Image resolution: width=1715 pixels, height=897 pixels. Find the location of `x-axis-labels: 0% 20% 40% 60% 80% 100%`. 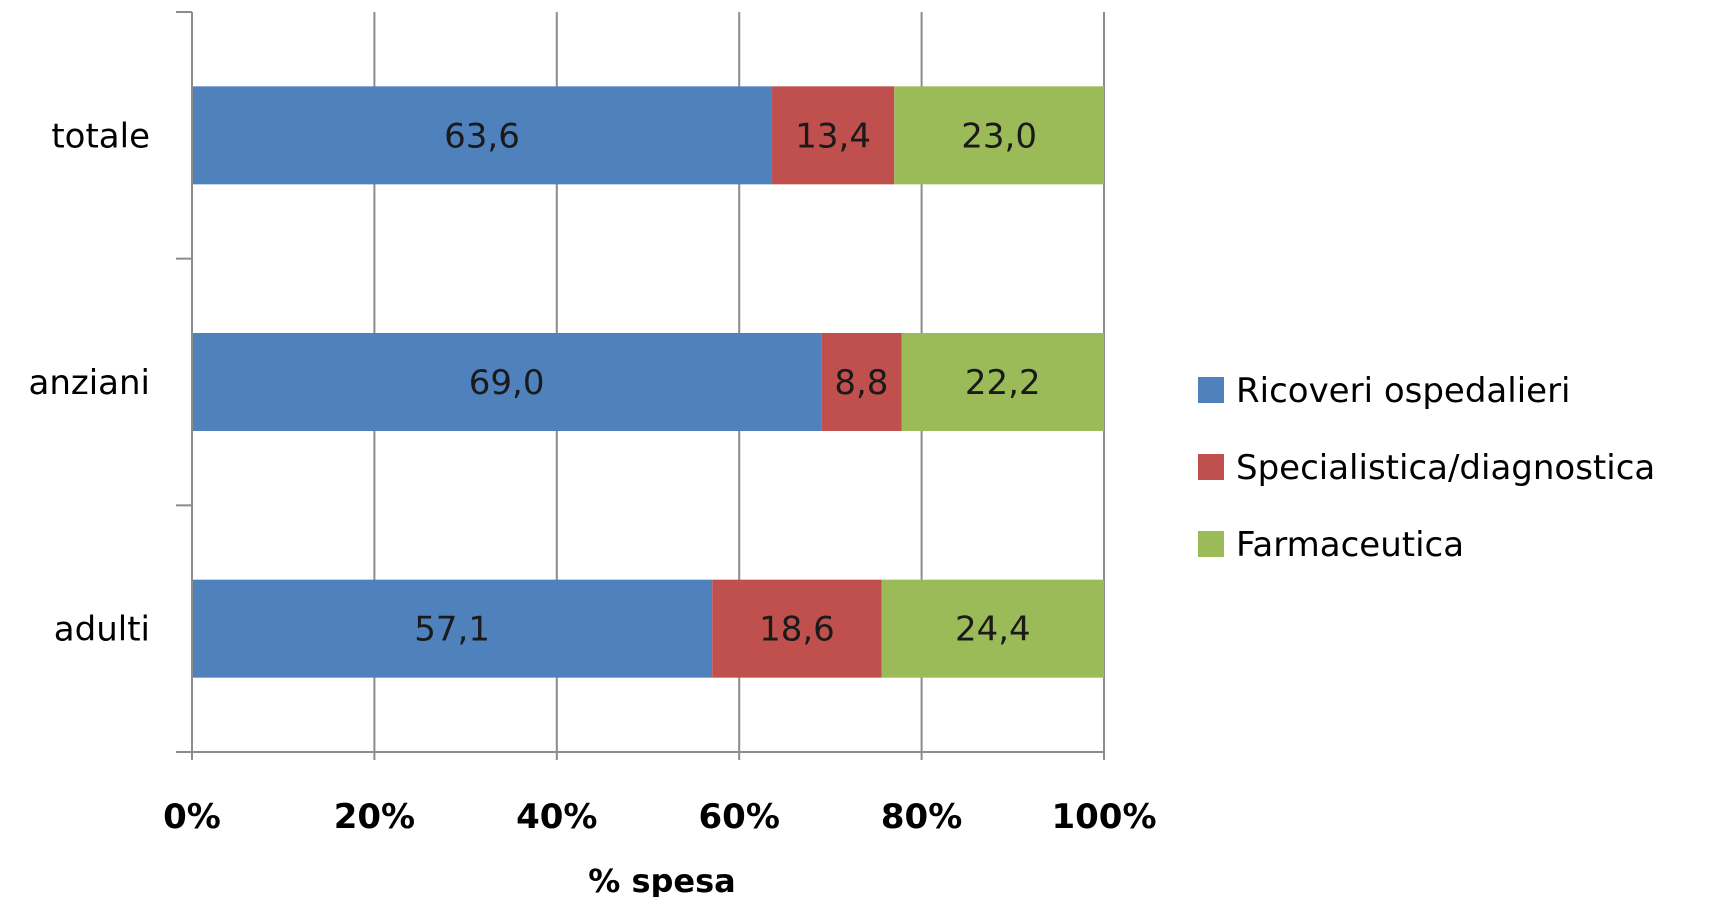

x-axis-labels: 0% 20% 40% 60% 80% 100% is located at coordinates (659, 817).